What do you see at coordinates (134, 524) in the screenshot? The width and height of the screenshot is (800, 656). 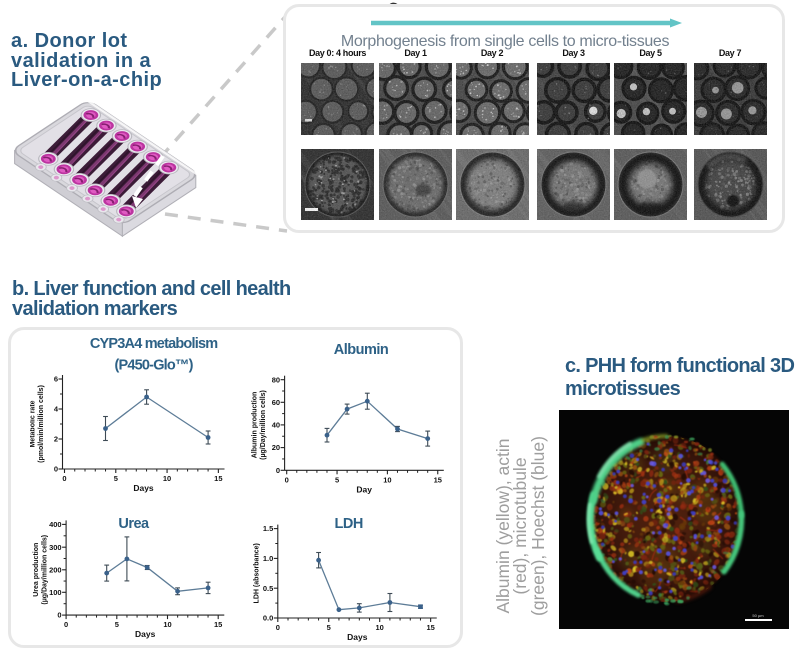 I see `svg-text: Urea` at bounding box center [134, 524].